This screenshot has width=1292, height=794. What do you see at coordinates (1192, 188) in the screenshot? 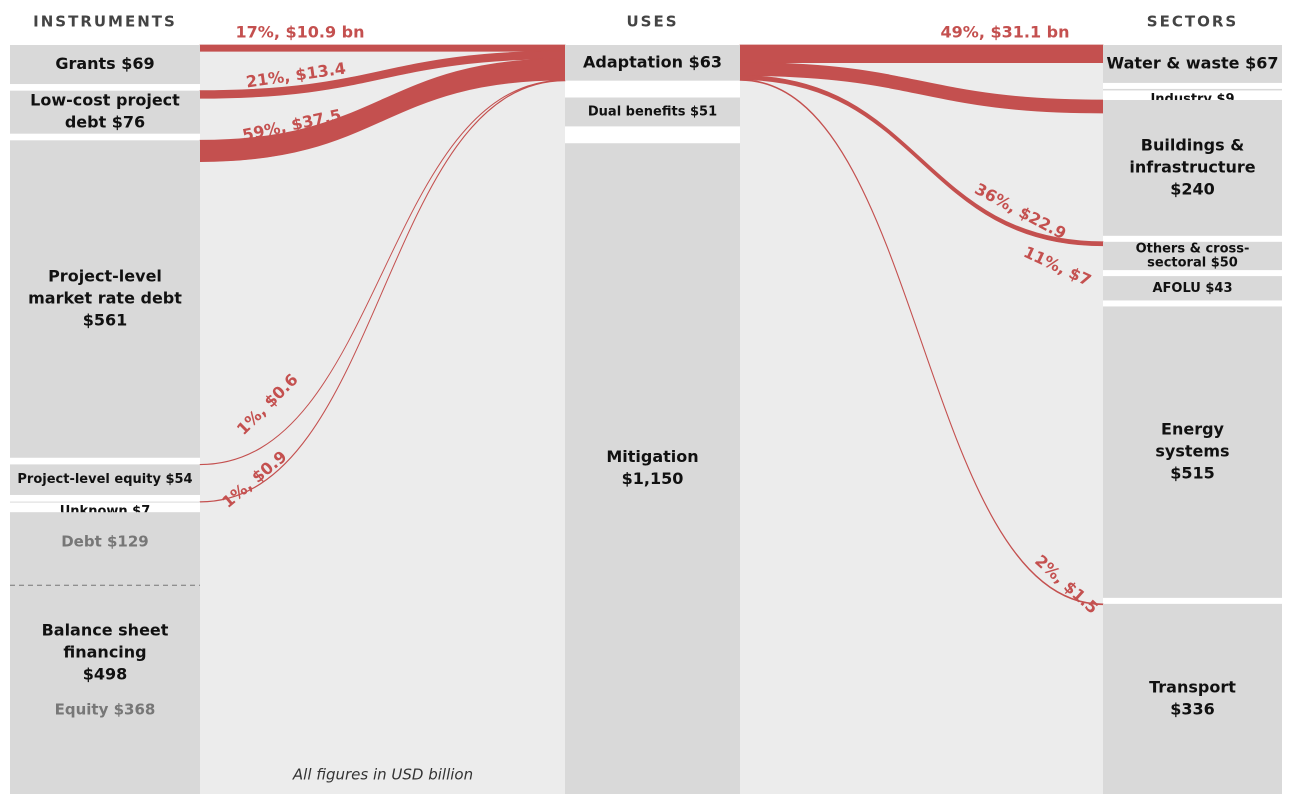
I see `node-label: $240` at bounding box center [1192, 188].